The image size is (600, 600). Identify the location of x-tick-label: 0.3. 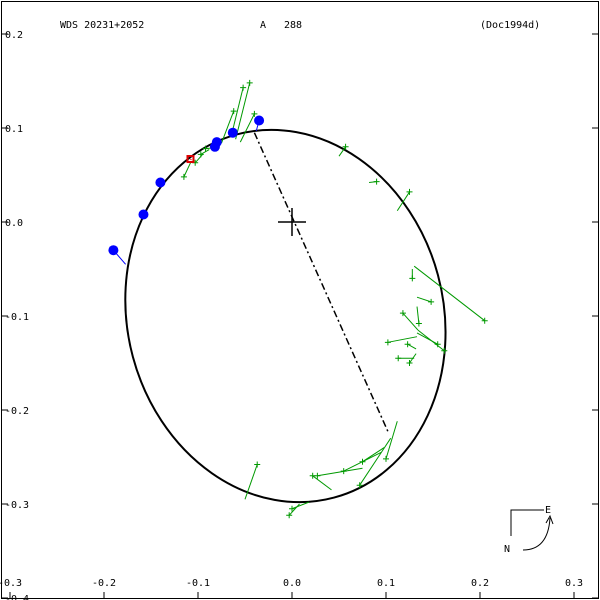
(574, 583).